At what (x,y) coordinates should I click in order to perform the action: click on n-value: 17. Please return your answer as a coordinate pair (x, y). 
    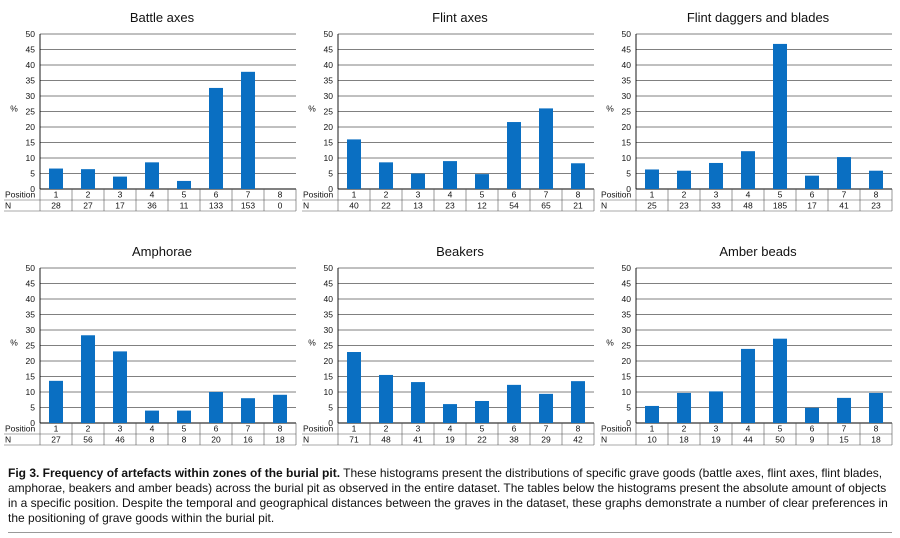
    Looking at the image, I should click on (120, 206).